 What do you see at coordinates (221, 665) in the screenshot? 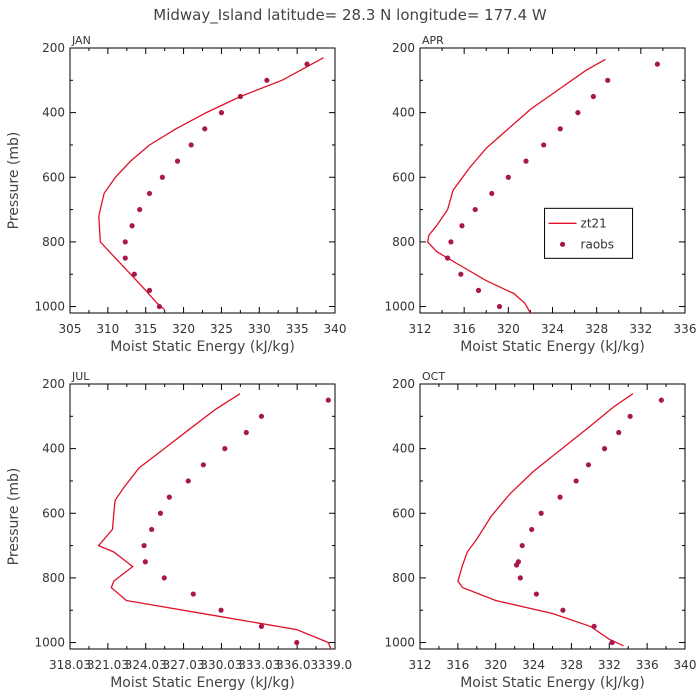
I see `x-tick-label: 330.03` at bounding box center [221, 665].